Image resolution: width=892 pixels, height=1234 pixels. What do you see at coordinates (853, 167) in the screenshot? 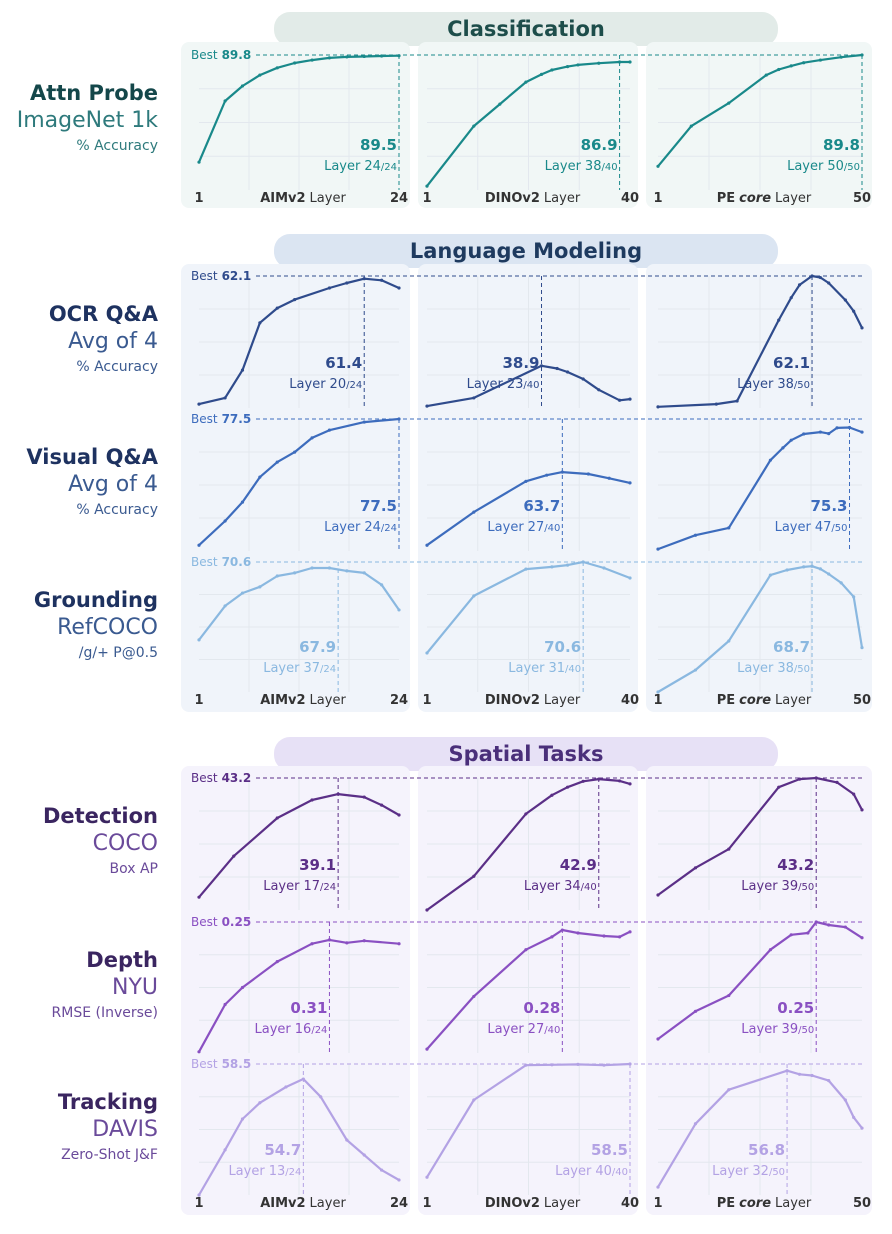
I see `layer-total: 50` at bounding box center [853, 167].